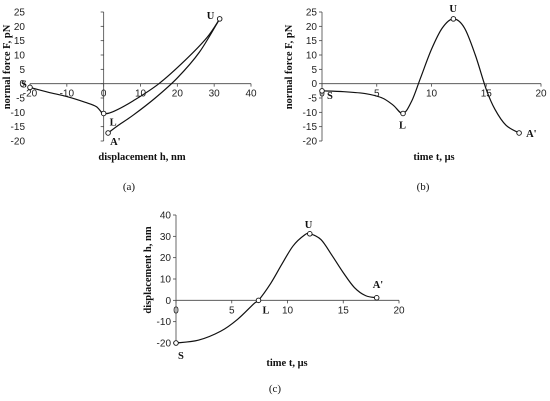 The width and height of the screenshot is (550, 401). Describe the element at coordinates (148, 269) in the screenshot. I see `y-axis-label-c: displacement h, nm` at that location.